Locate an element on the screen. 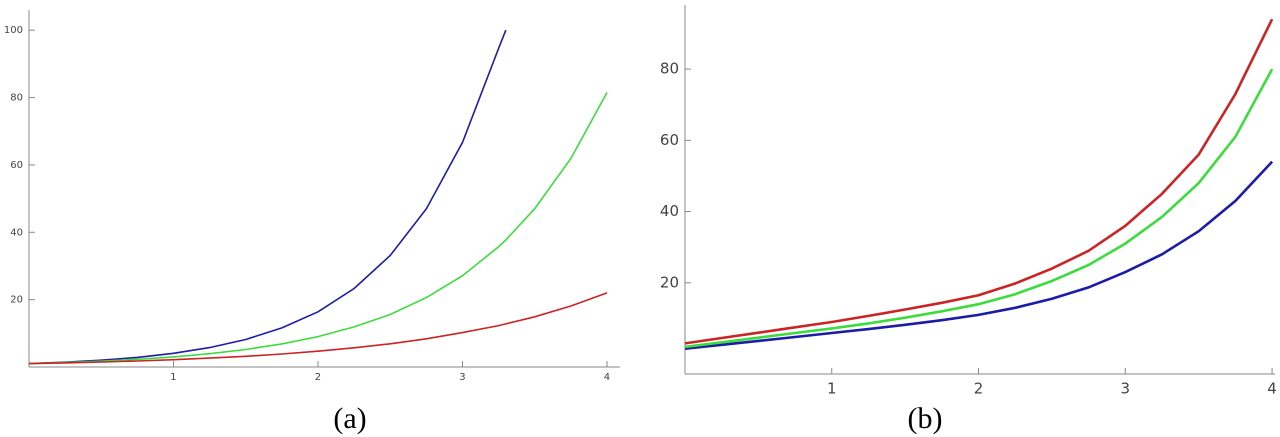 The height and width of the screenshot is (437, 1280). y-tick-label: 100 is located at coordinates (13, 30).